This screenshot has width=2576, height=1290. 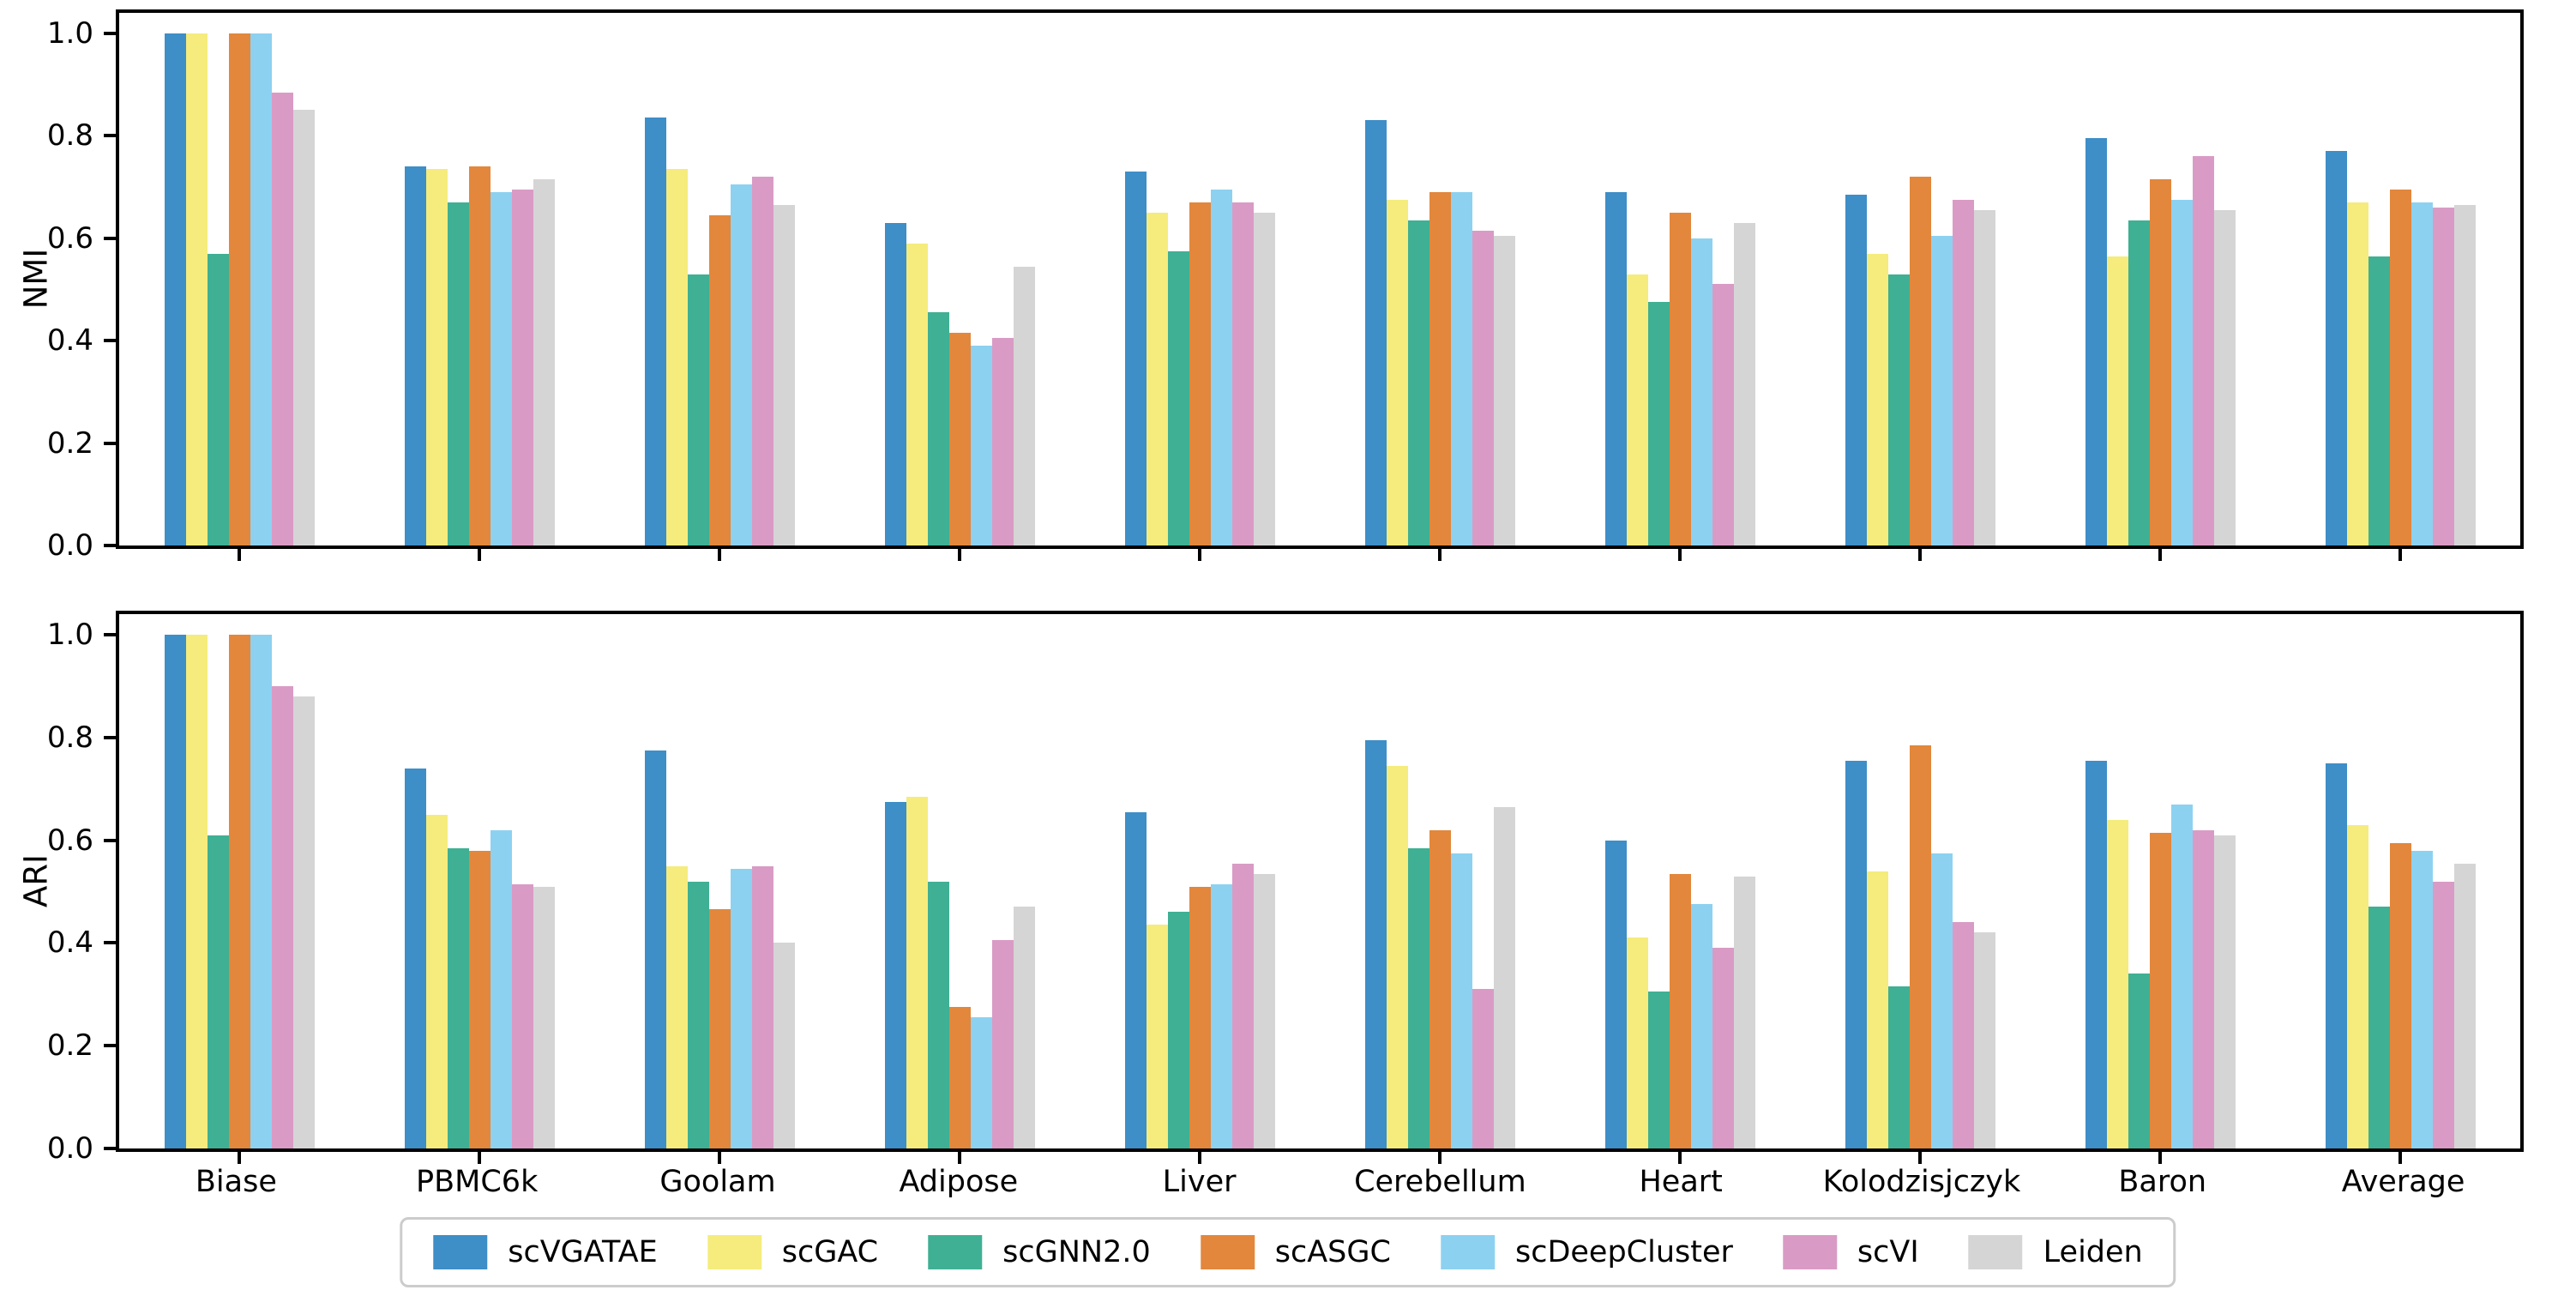 What do you see at coordinates (236, 1182) in the screenshot?
I see `x-category-label-Biase: Biase` at bounding box center [236, 1182].